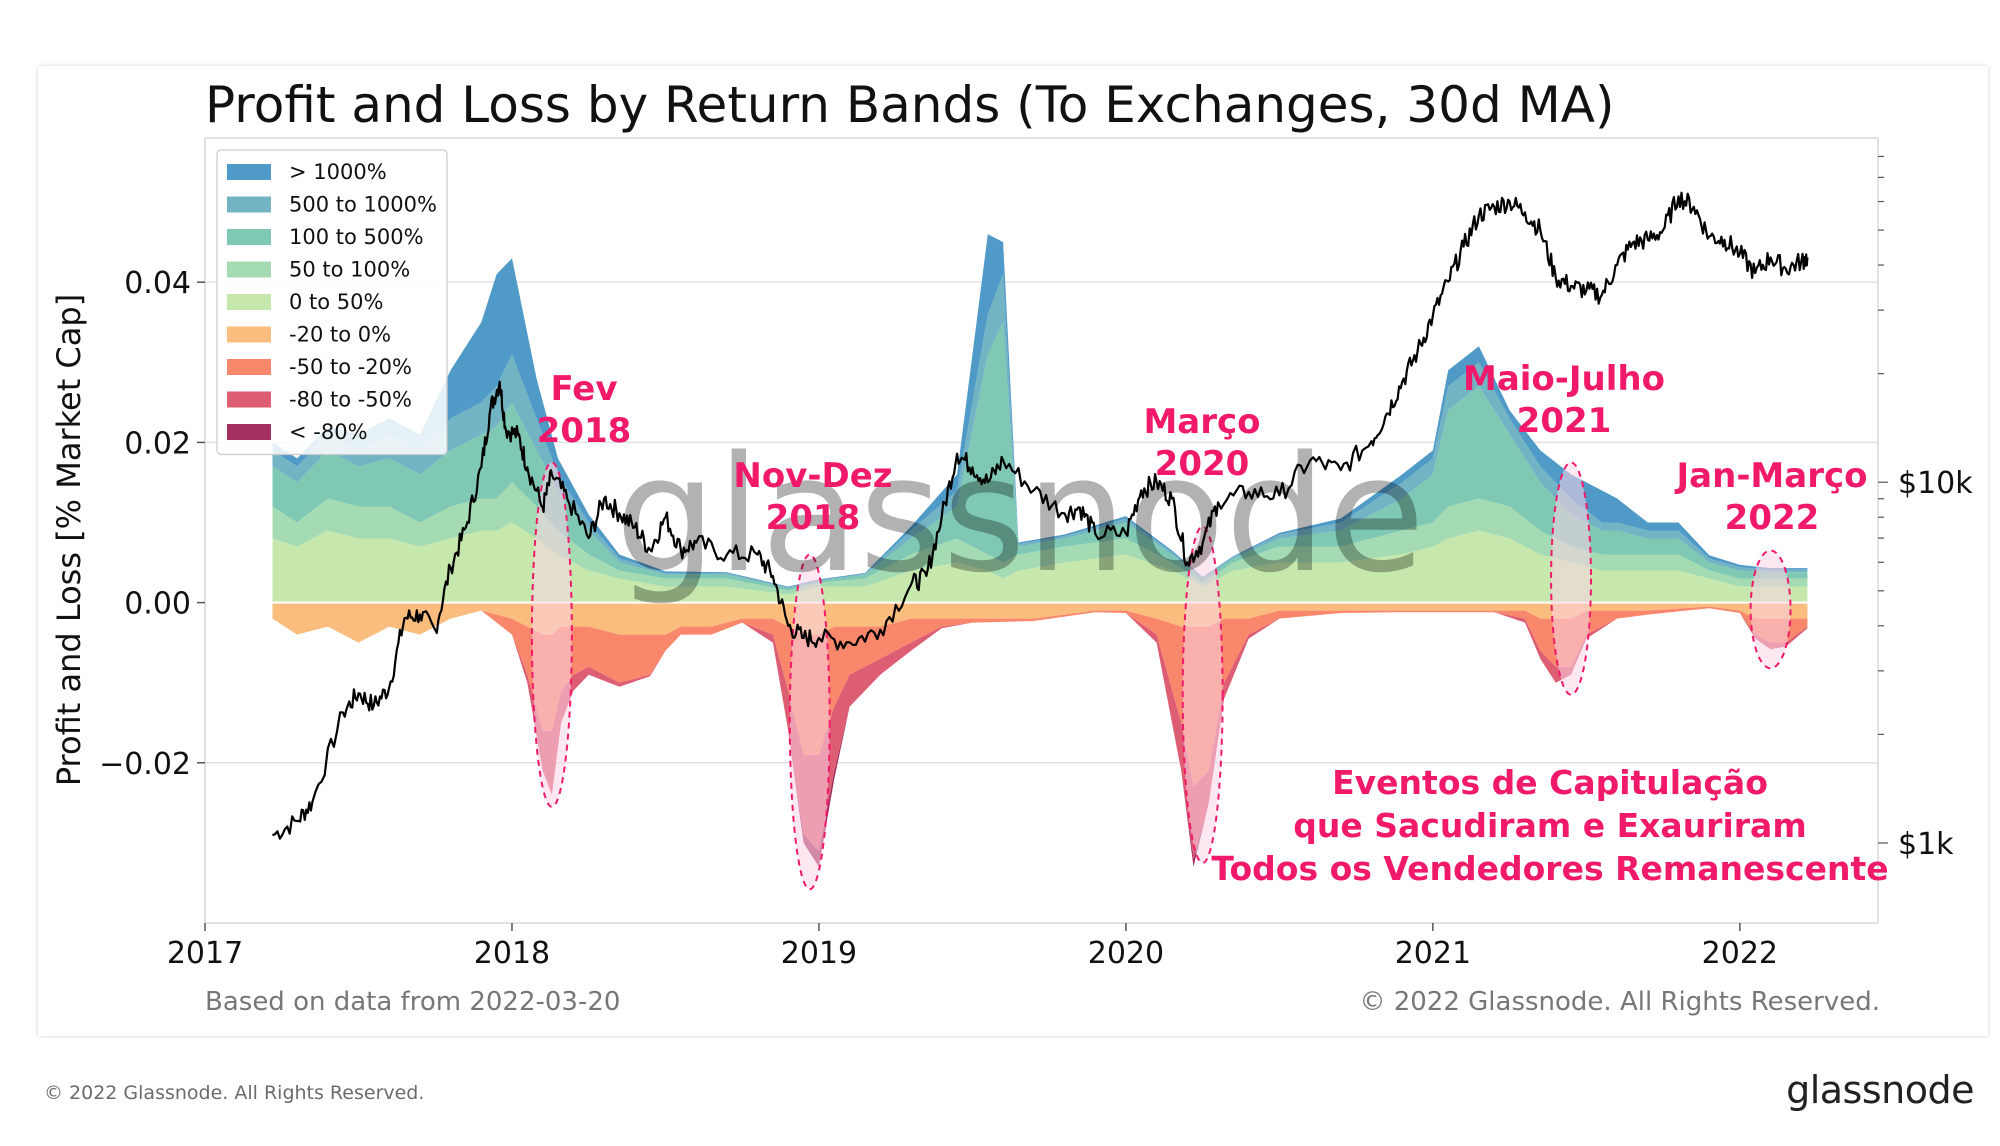 The width and height of the screenshot is (2000, 1146). What do you see at coordinates (1619, 1002) in the screenshot?
I see `inner-copyright: © 2022 Glassnode. All Rights Reserved.` at bounding box center [1619, 1002].